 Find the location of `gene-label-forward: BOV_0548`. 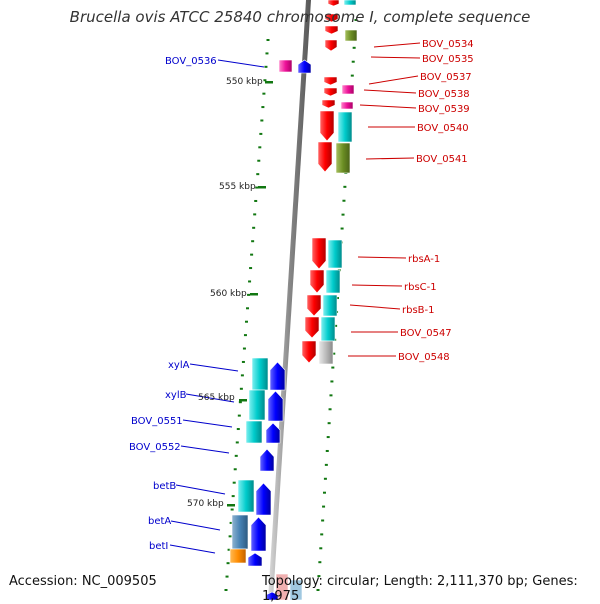

gene-label-forward: BOV_0548 is located at coordinates (424, 357).